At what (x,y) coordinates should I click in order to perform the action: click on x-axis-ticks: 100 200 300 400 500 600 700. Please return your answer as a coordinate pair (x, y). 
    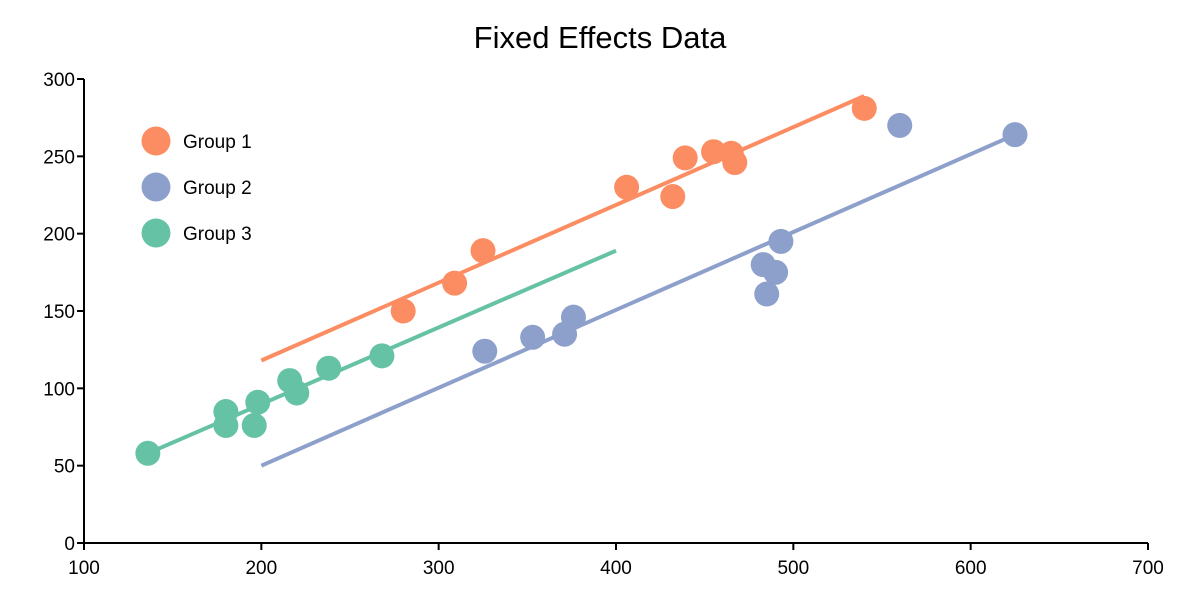
    Looking at the image, I should click on (616, 561).